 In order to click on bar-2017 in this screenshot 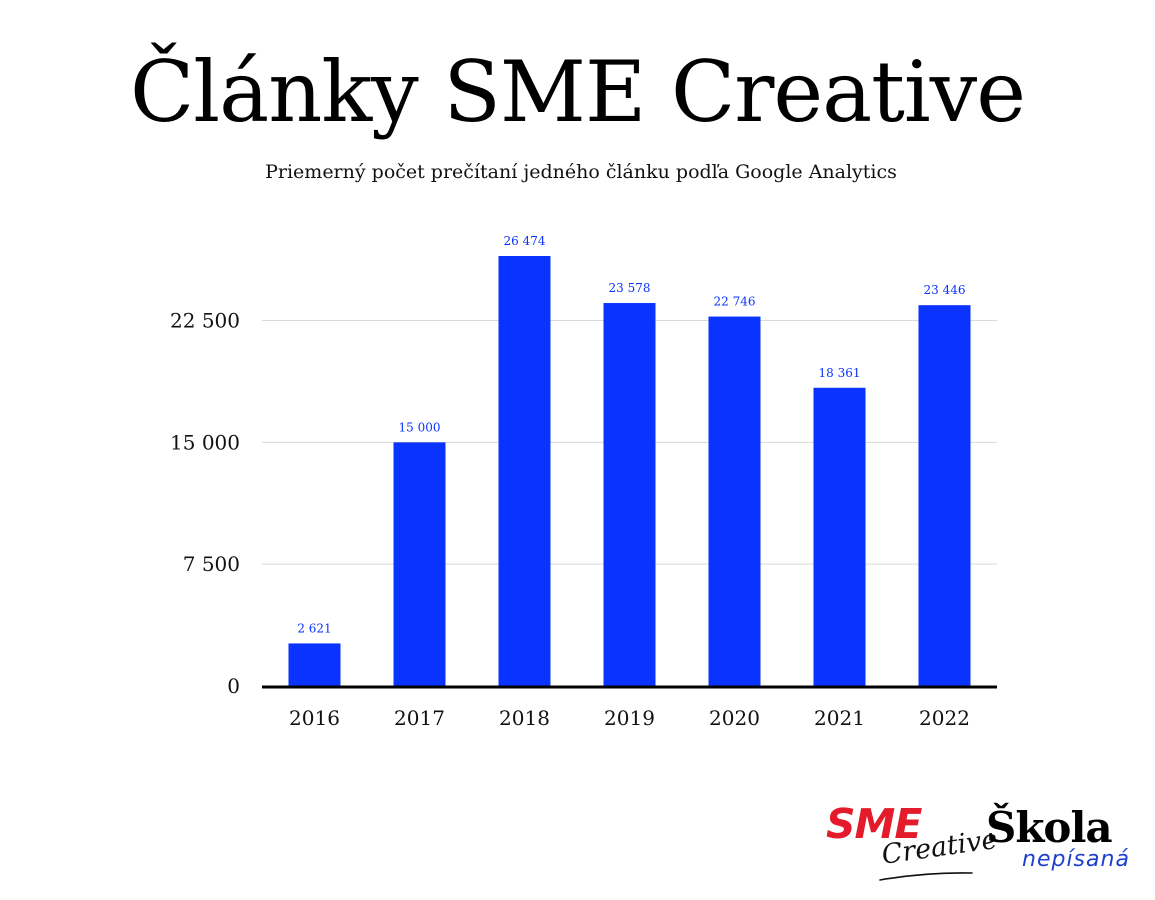, I will do `click(419, 564)`.